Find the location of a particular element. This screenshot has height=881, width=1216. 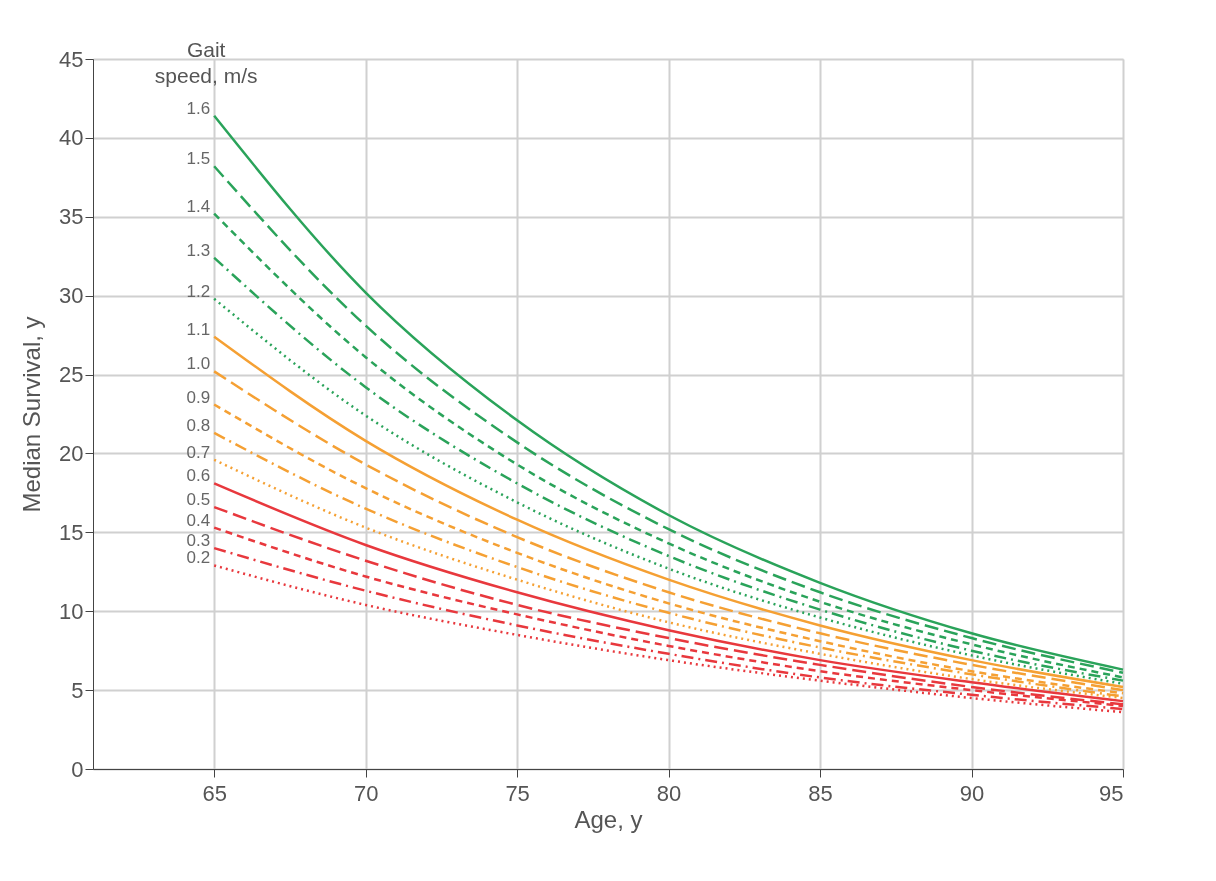

y-tick-label: 45 is located at coordinates (71, 59).